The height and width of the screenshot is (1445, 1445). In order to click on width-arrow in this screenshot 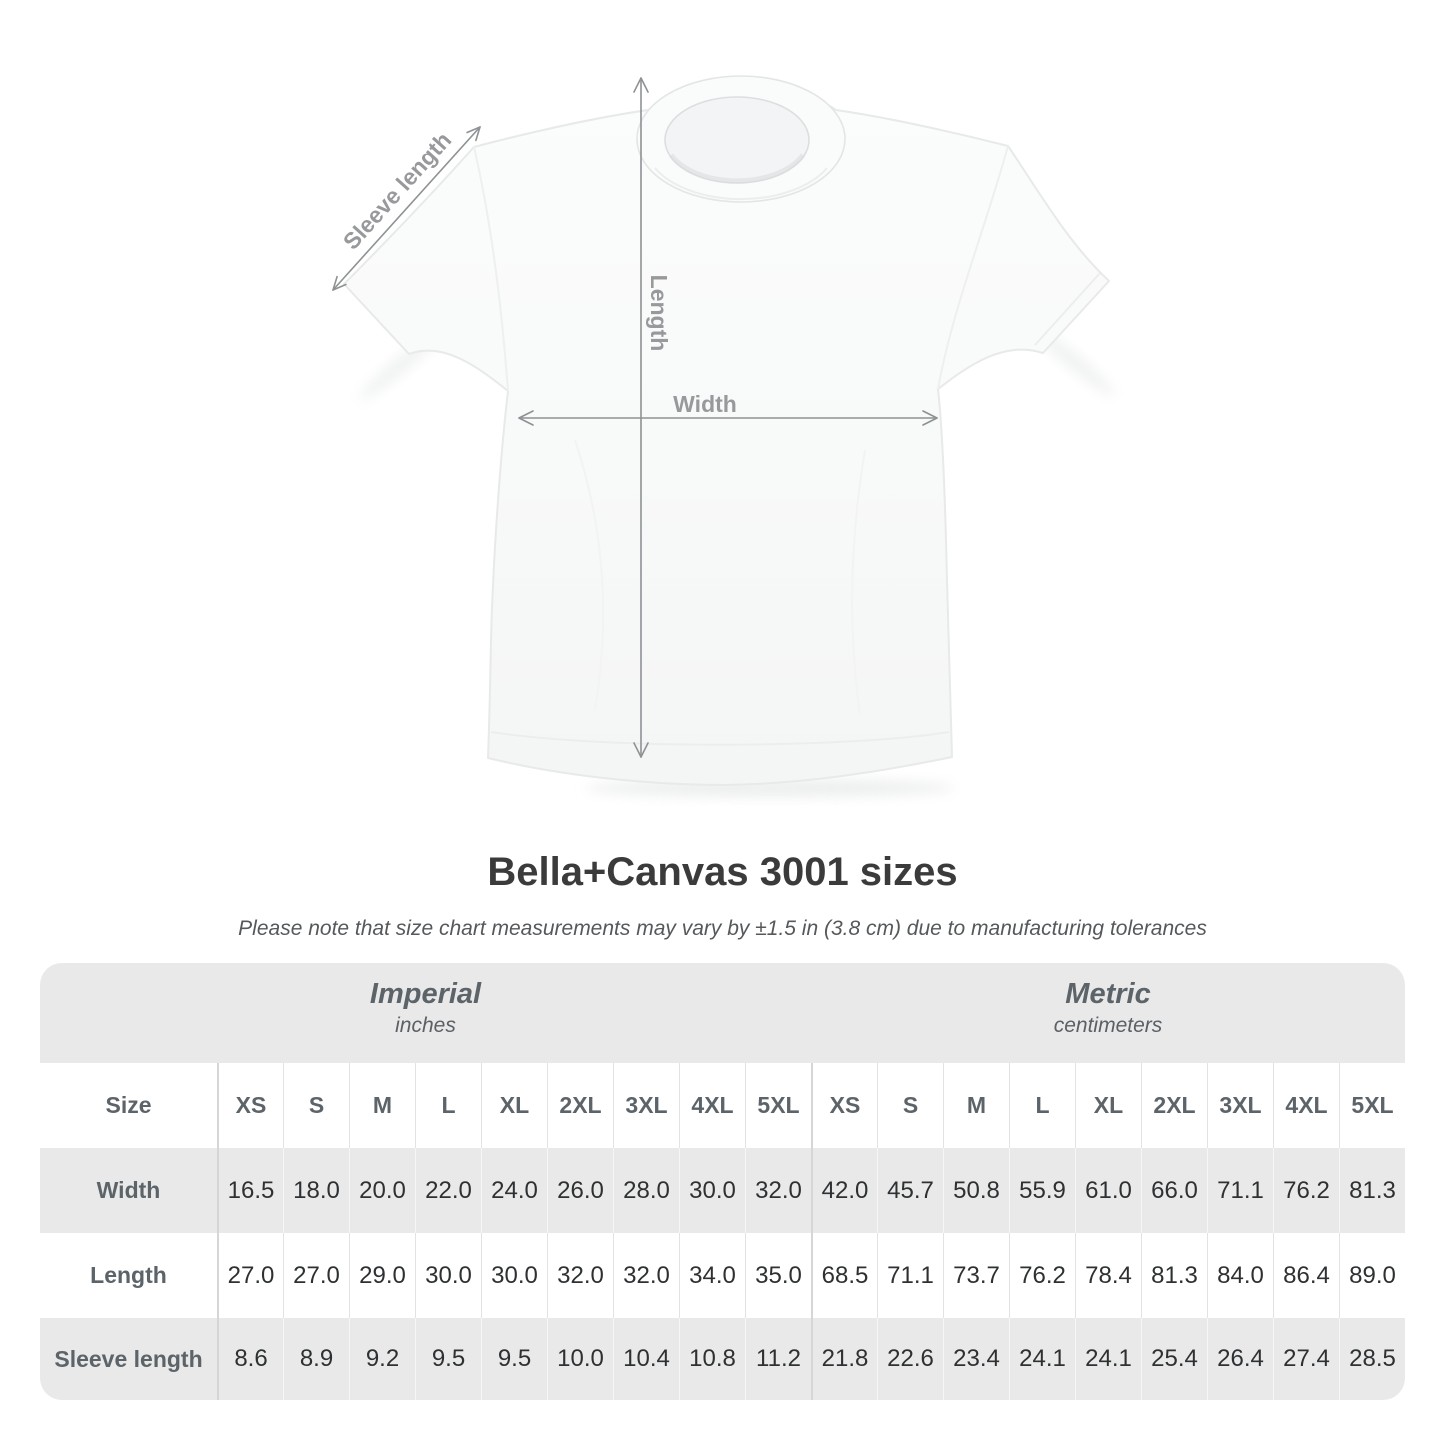, I will do `click(728, 418)`.